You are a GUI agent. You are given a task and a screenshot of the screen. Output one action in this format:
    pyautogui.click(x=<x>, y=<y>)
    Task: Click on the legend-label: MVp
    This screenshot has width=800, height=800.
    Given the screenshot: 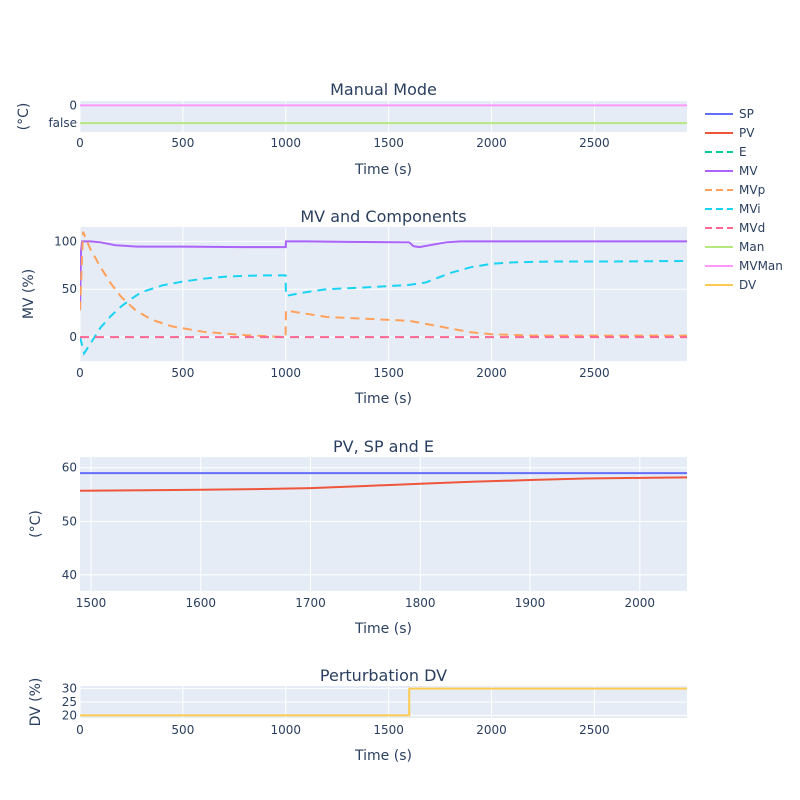 What is the action you would take?
    pyautogui.click(x=752, y=190)
    